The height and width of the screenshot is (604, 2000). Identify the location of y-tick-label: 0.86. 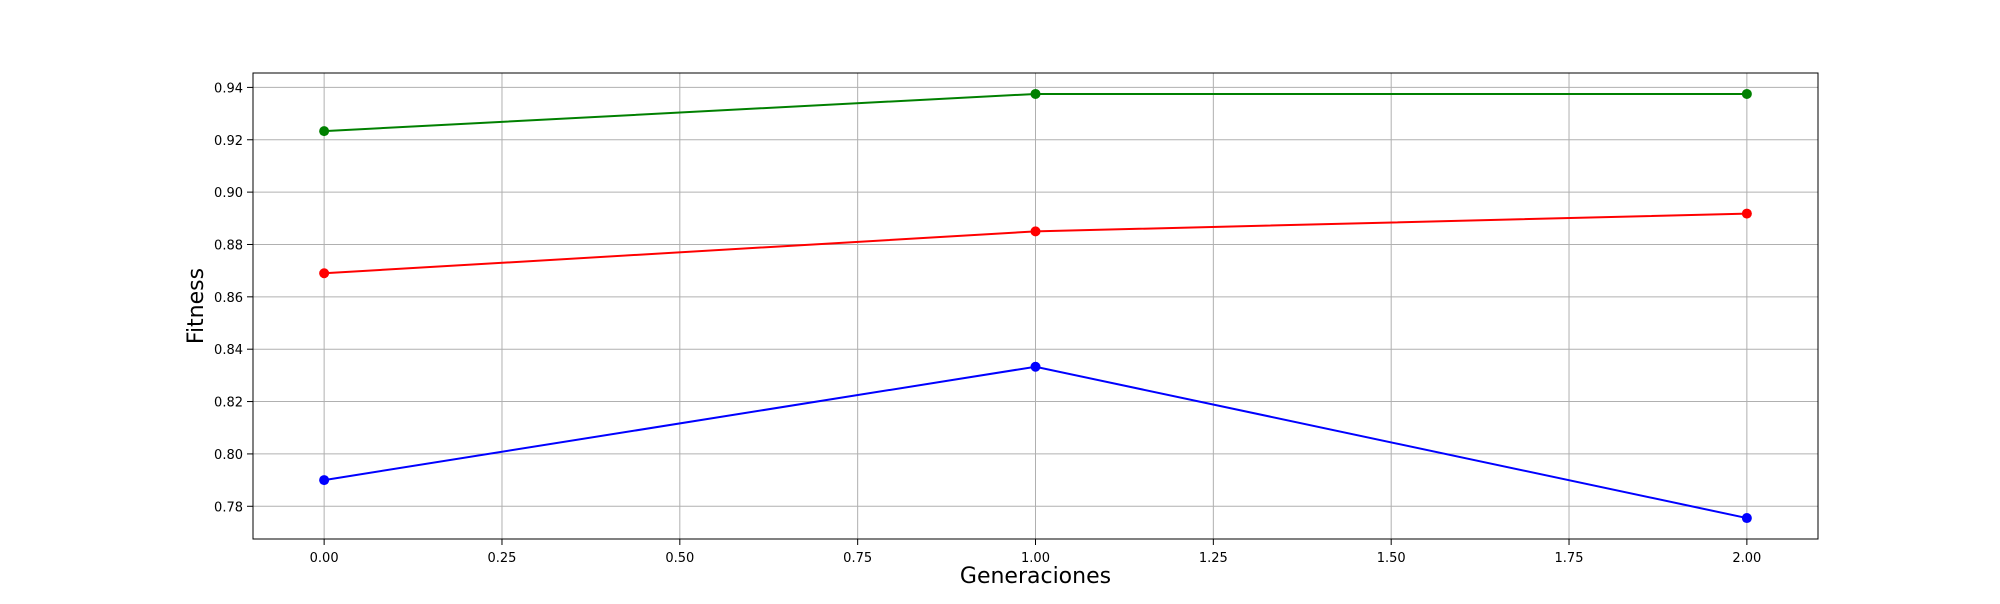
(228, 298).